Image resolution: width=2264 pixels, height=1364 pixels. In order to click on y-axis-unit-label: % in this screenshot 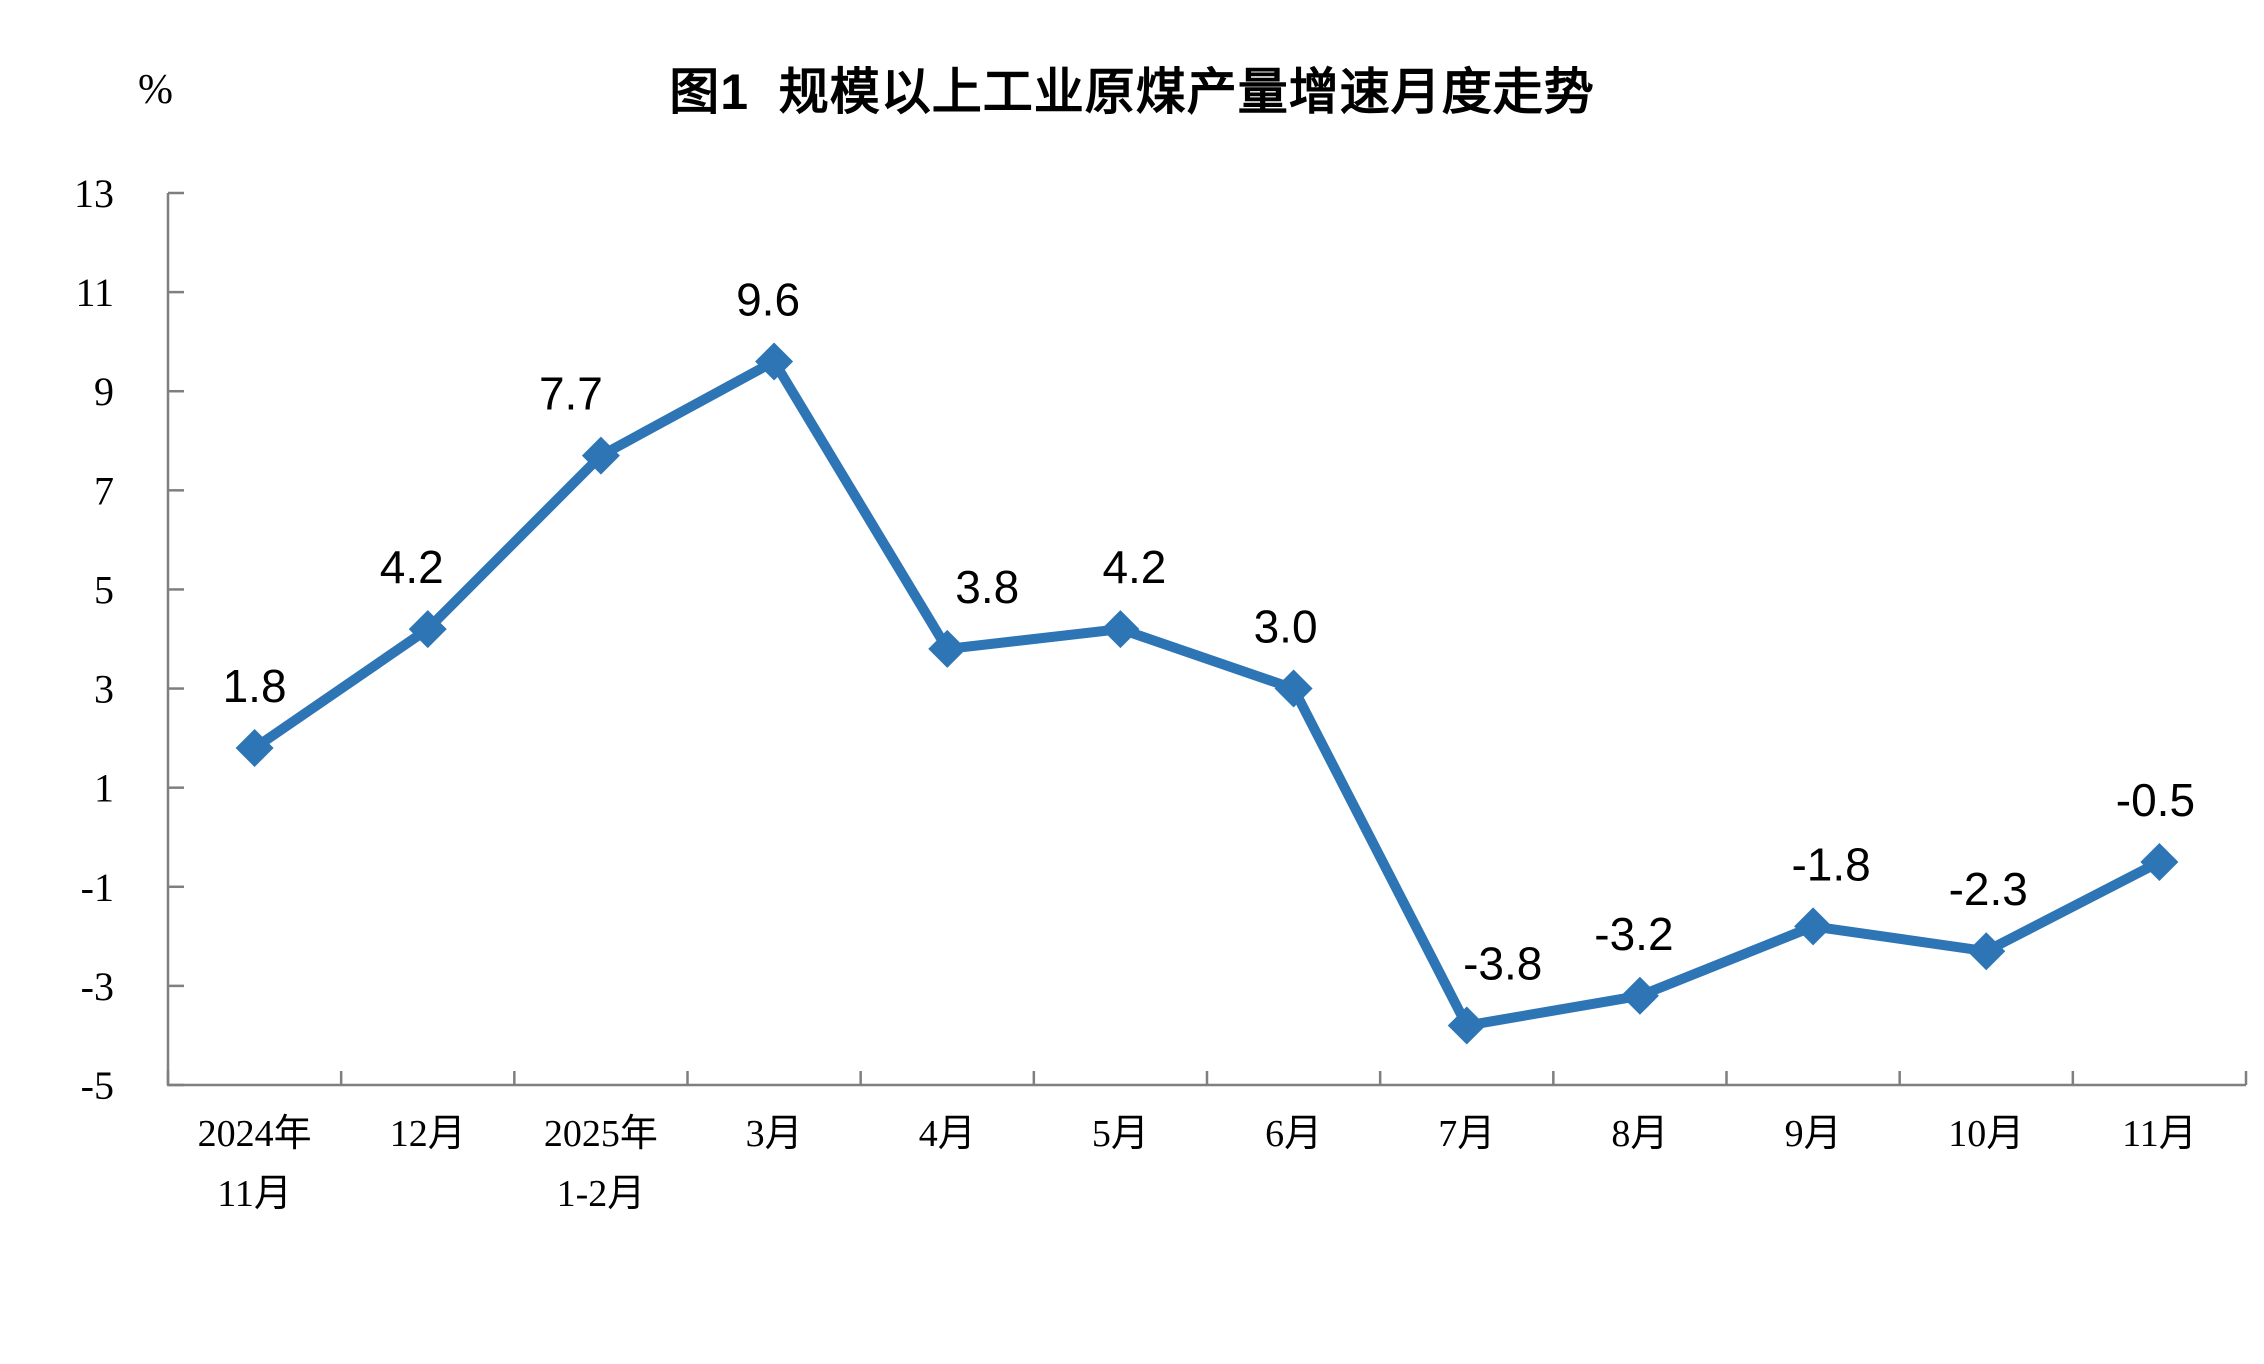, I will do `click(155, 90)`.